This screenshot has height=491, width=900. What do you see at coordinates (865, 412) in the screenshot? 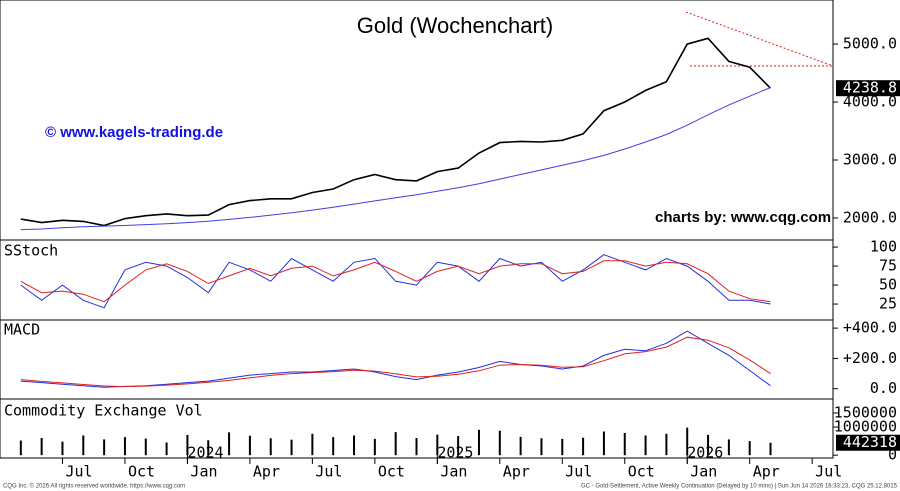
I see `y-tick-label: 1500000` at bounding box center [865, 412].